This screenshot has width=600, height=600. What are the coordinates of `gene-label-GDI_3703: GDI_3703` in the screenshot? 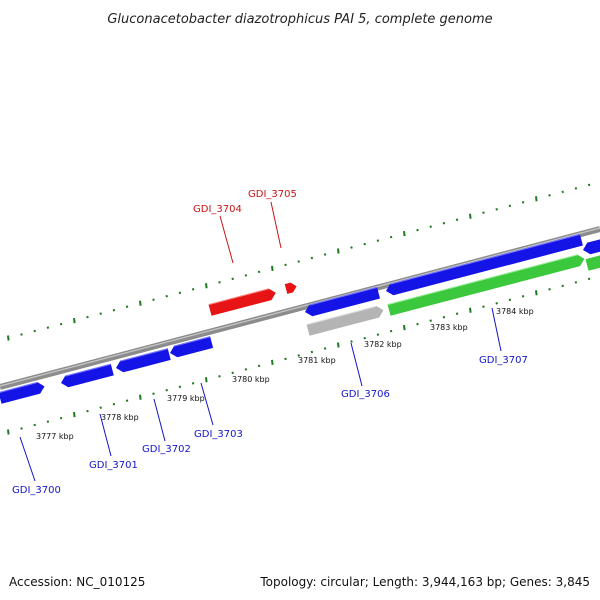 It's located at (218, 434).